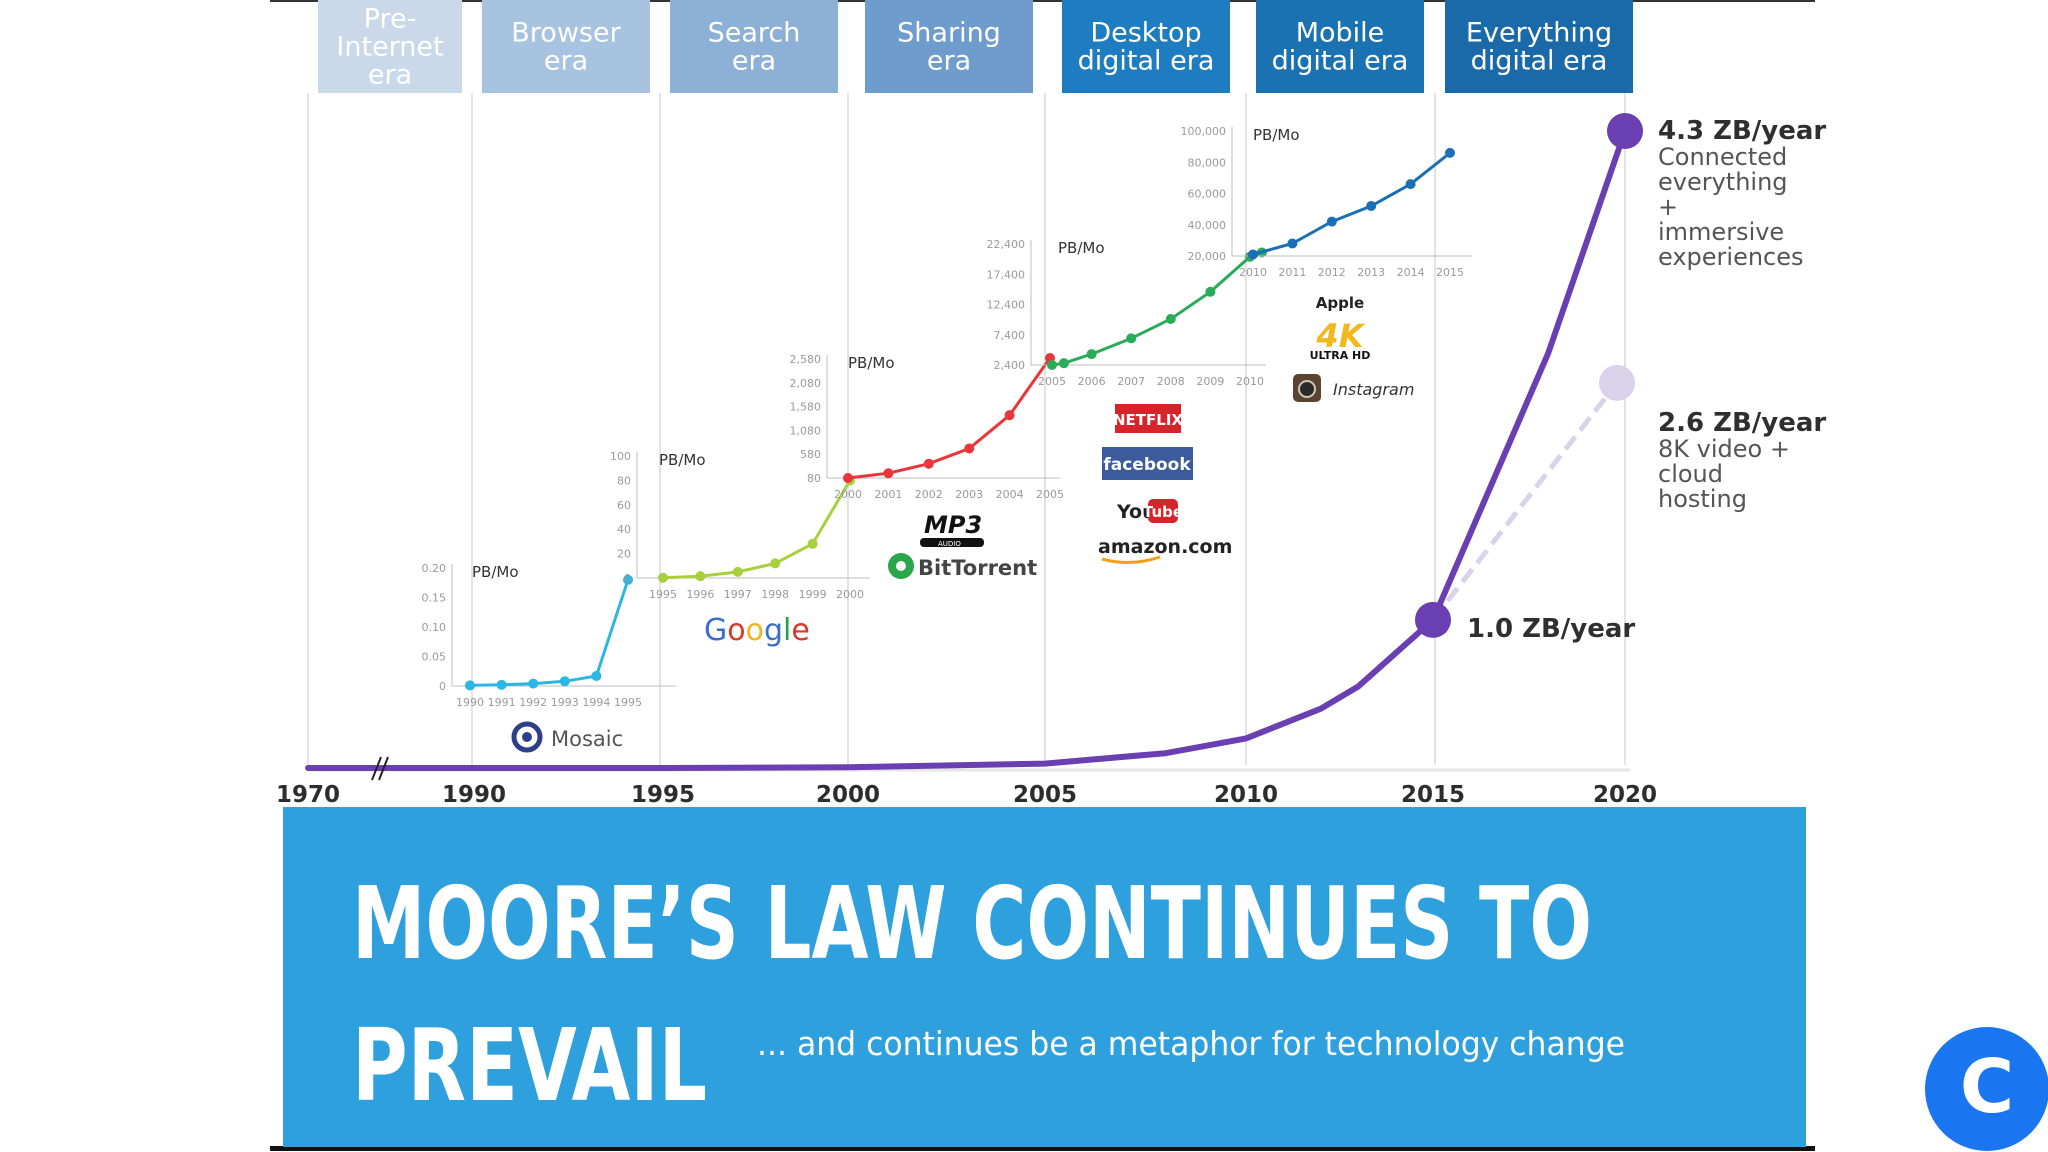  What do you see at coordinates (952, 529) in the screenshot?
I see `mp3-logo: MP3 AUDIO` at bounding box center [952, 529].